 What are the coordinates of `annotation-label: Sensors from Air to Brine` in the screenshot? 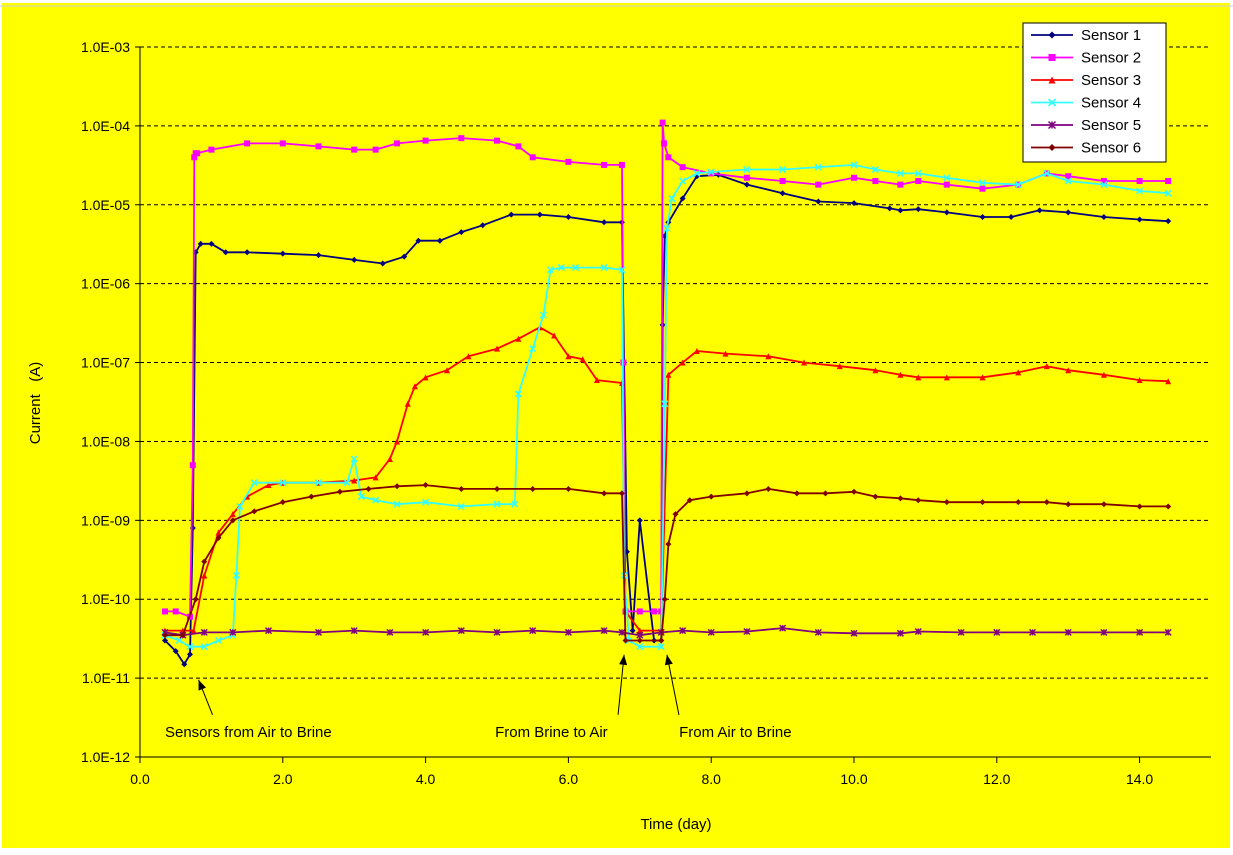 It's located at (248, 732).